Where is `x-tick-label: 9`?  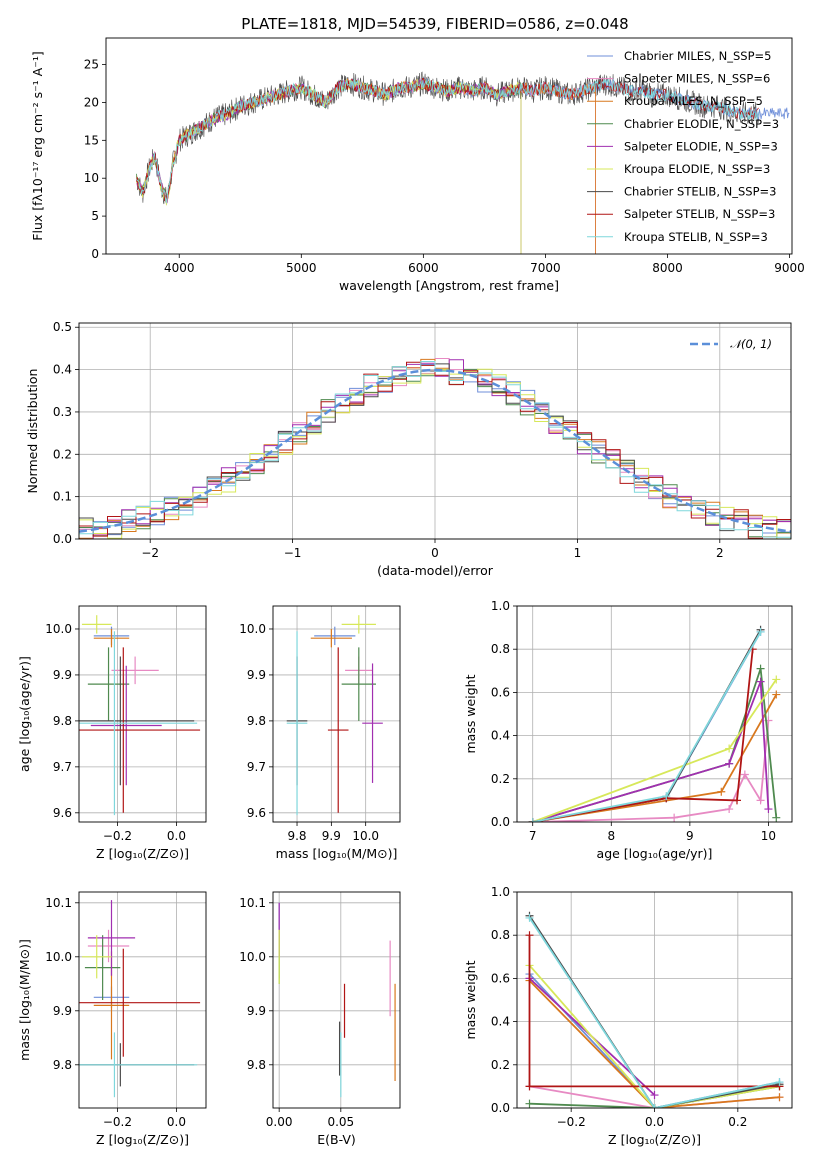 x-tick-label: 9 is located at coordinates (690, 836).